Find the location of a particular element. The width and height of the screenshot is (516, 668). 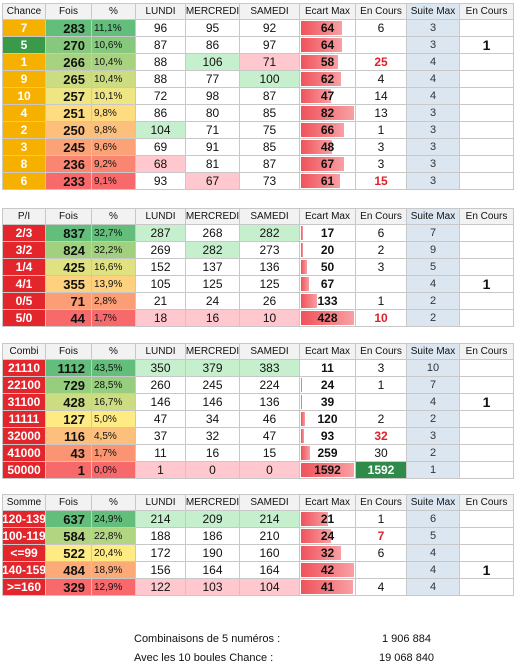

cell: 15 is located at coordinates (270, 453).